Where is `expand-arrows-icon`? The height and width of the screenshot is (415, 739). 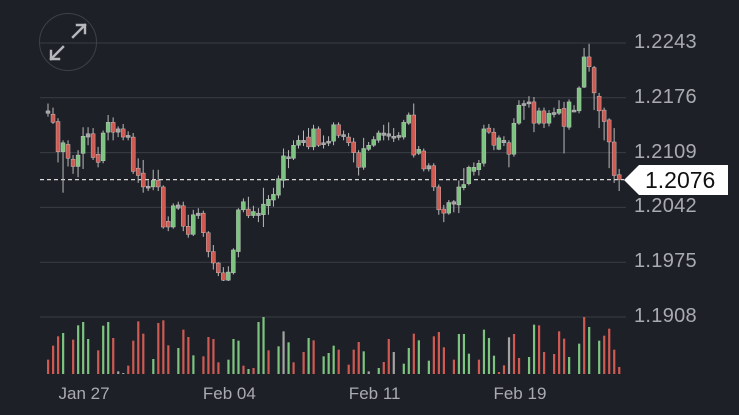
expand-arrows-icon is located at coordinates (68, 42).